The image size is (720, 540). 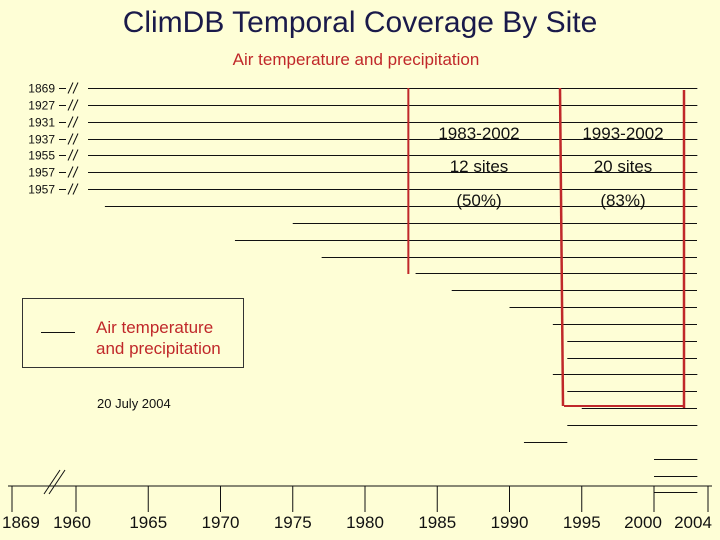 I want to click on legend: Air temperature and precipitation, so click(x=133, y=333).